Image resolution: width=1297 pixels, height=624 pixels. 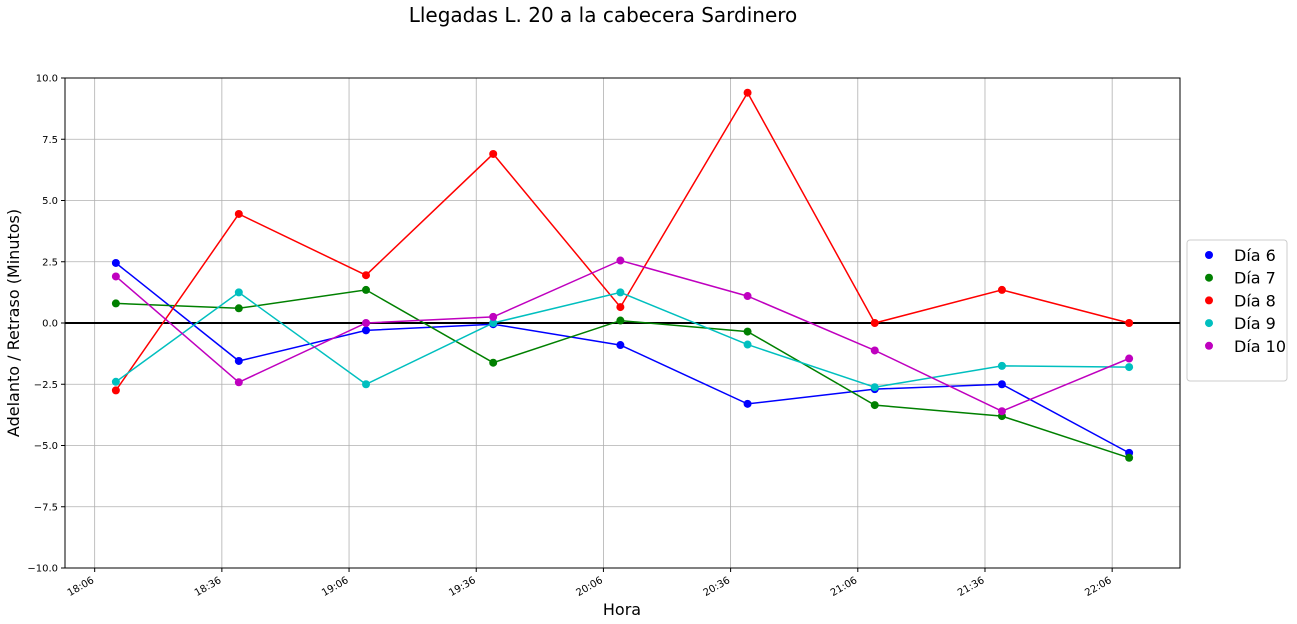 I want to click on y-tick-label: −7.5, so click(x=46, y=507).